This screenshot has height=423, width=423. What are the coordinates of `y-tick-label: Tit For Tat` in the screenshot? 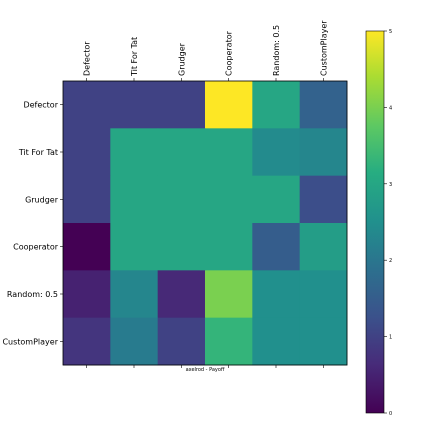 It's located at (38, 152).